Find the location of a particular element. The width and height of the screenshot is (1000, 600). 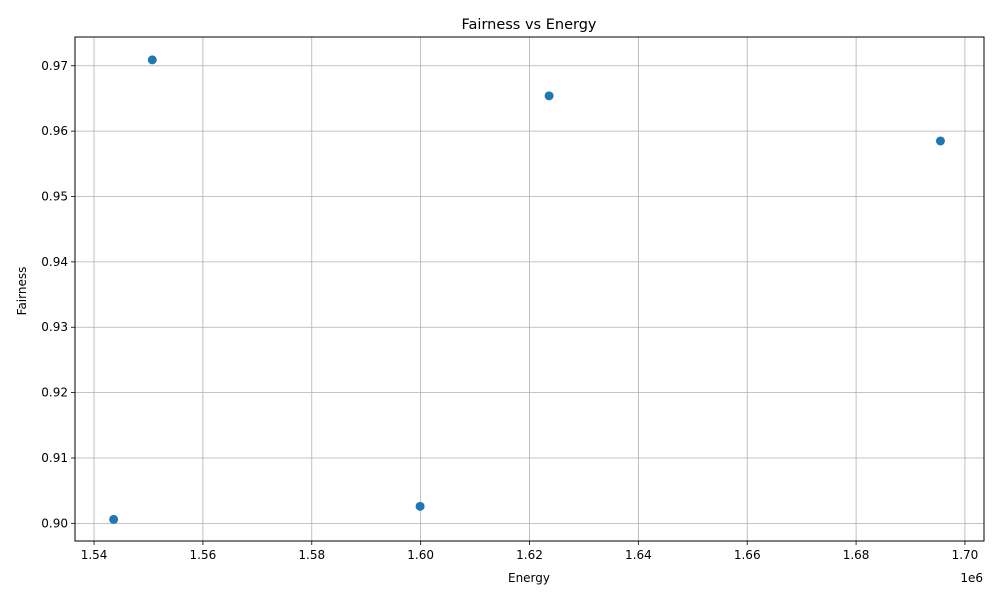

x-axis-label: Energy is located at coordinates (529, 578).